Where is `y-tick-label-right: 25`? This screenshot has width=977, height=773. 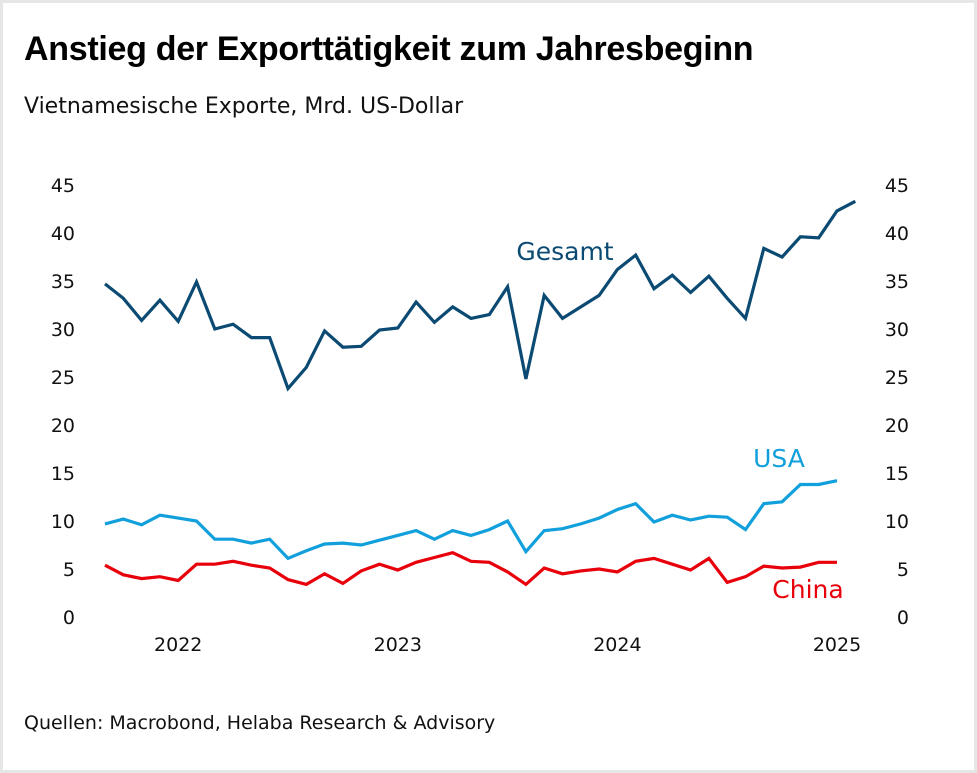 y-tick-label-right: 25 is located at coordinates (897, 378).